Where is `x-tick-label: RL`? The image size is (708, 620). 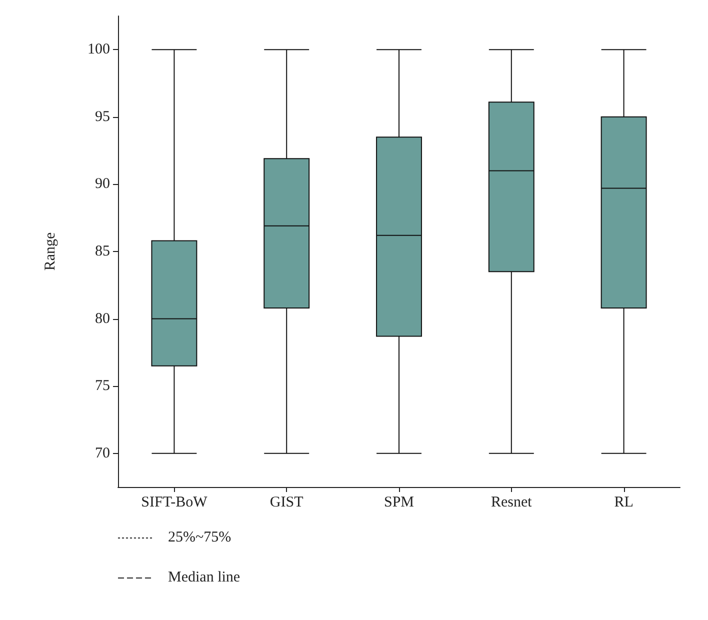 x-tick-label: RL is located at coordinates (624, 502).